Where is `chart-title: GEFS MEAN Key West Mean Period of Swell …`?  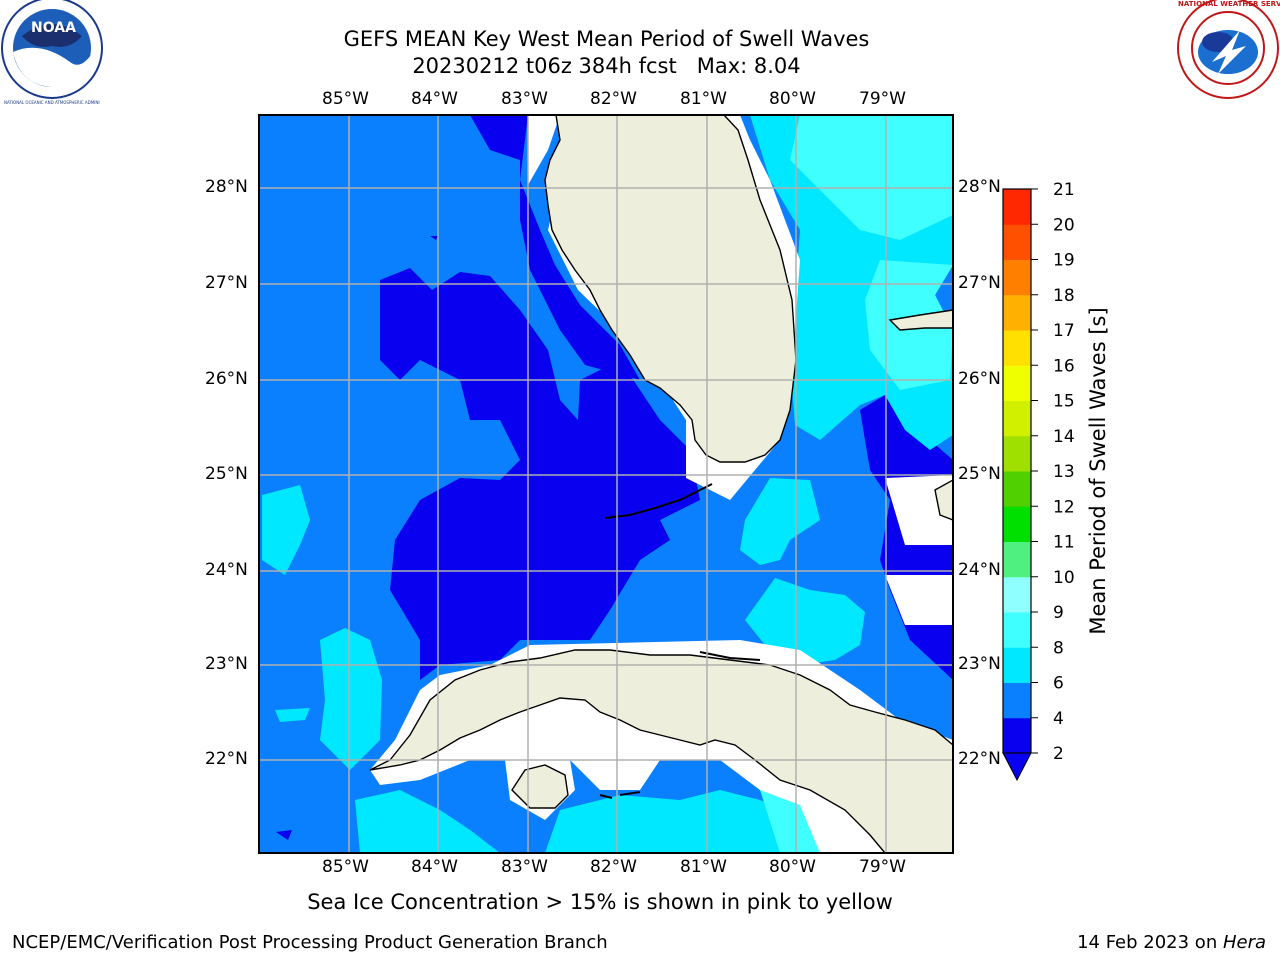
chart-title: GEFS MEAN Key West Mean Period of Swell … is located at coordinates (606, 39).